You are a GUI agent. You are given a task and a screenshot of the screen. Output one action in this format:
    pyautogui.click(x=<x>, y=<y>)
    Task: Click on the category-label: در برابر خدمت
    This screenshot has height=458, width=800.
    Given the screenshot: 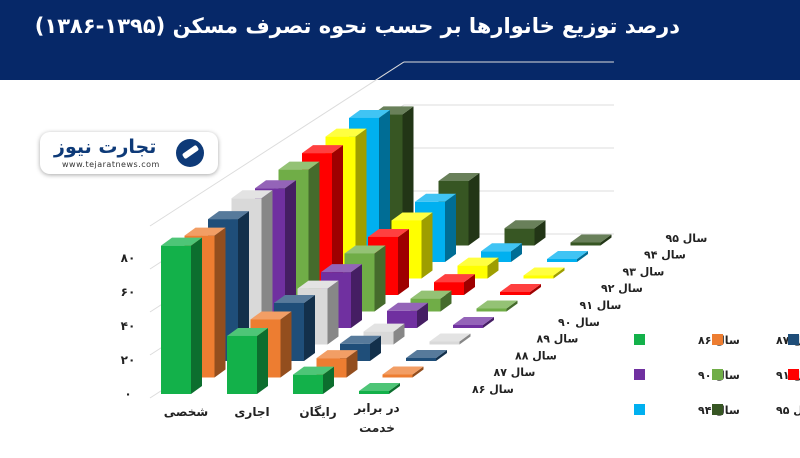 What is the action you would take?
    pyautogui.click(x=376, y=418)
    